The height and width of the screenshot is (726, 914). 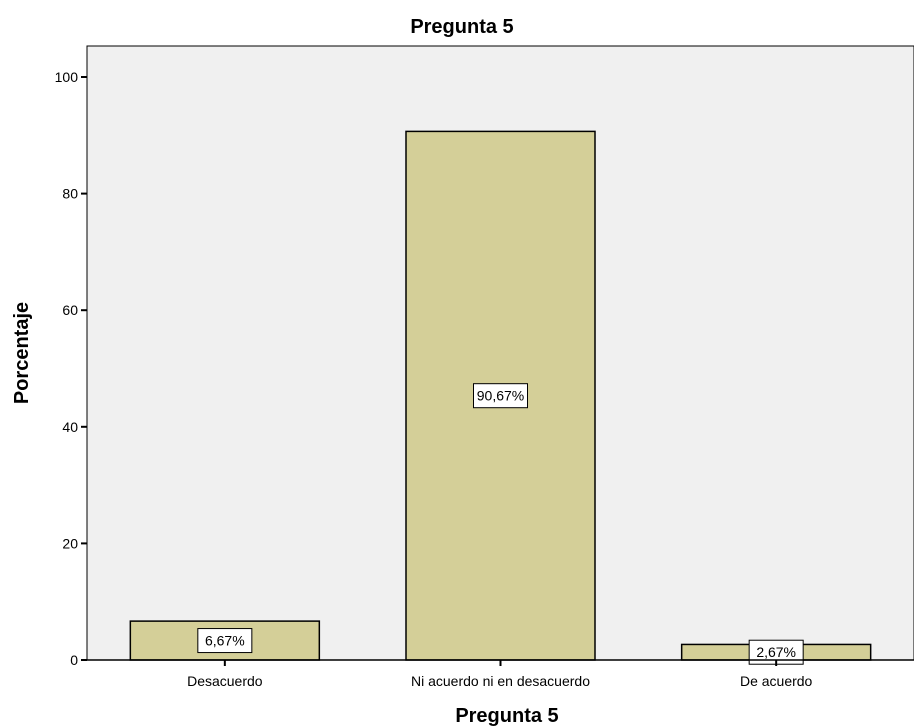 I want to click on y-axis-label: Porcentaje, so click(x=22, y=353).